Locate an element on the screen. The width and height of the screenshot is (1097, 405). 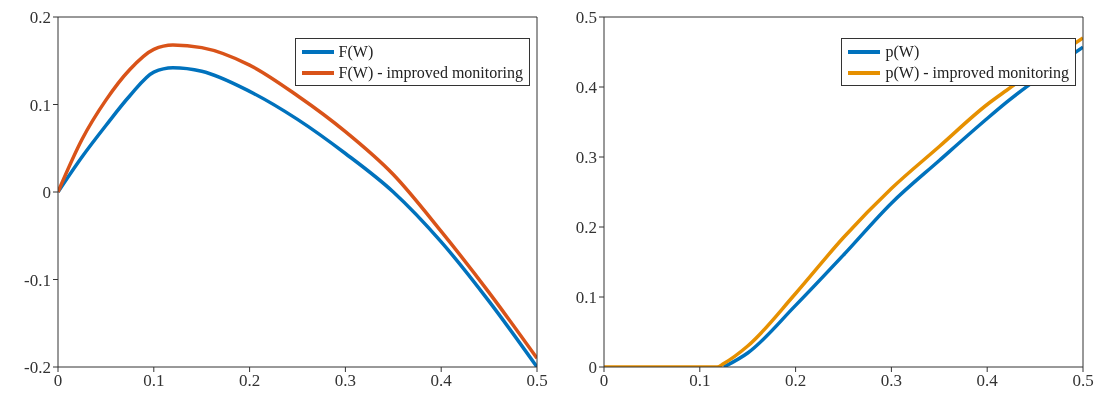
legend-label: F(W) is located at coordinates (356, 52).